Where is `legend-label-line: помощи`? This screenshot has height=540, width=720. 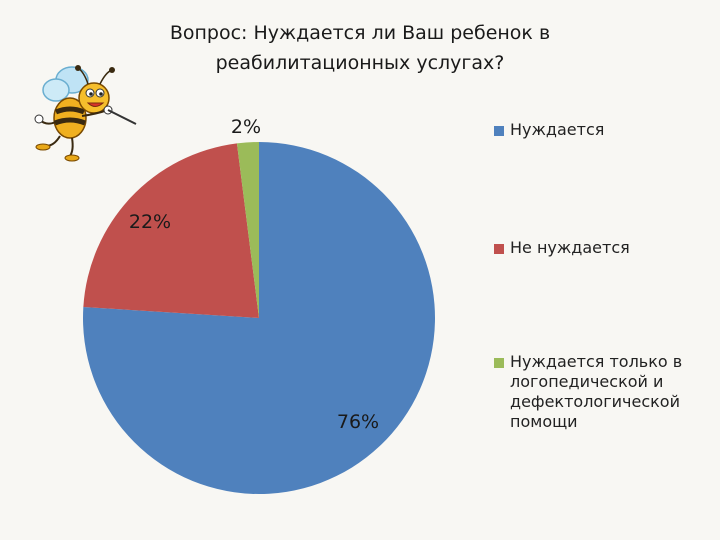
legend-label-line: помощи is located at coordinates (544, 421).